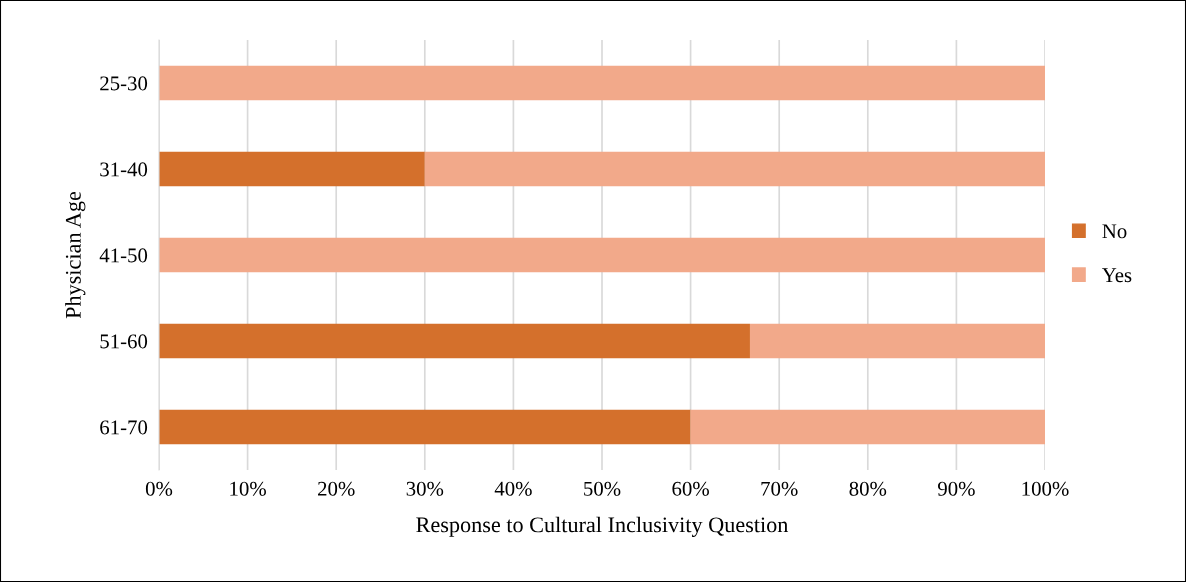 This screenshot has width=1186, height=582. What do you see at coordinates (248, 488) in the screenshot?
I see `x-tick-label: 10%` at bounding box center [248, 488].